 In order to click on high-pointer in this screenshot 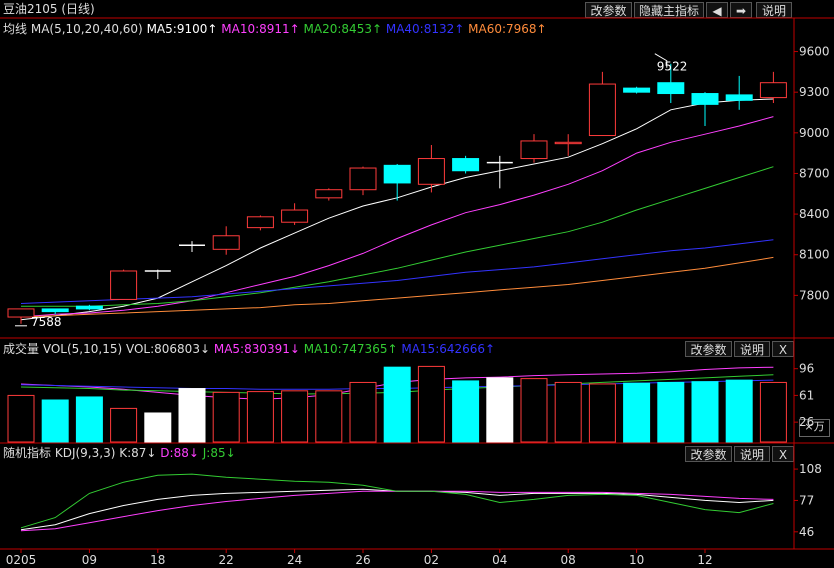, I will do `click(661, 60)`.